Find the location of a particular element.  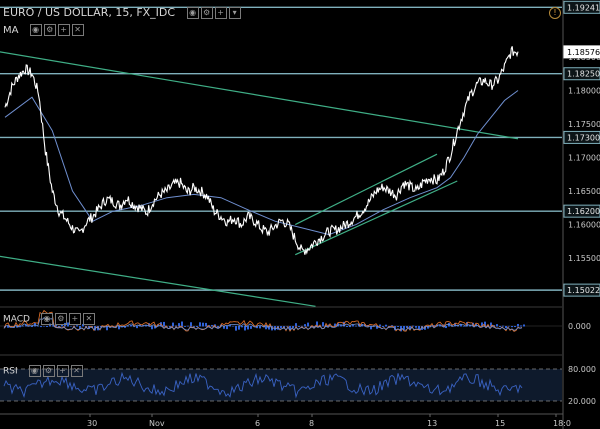

symbol-title: EURO / US DOLLAR, 15, FX_IDC is located at coordinates (89, 12).